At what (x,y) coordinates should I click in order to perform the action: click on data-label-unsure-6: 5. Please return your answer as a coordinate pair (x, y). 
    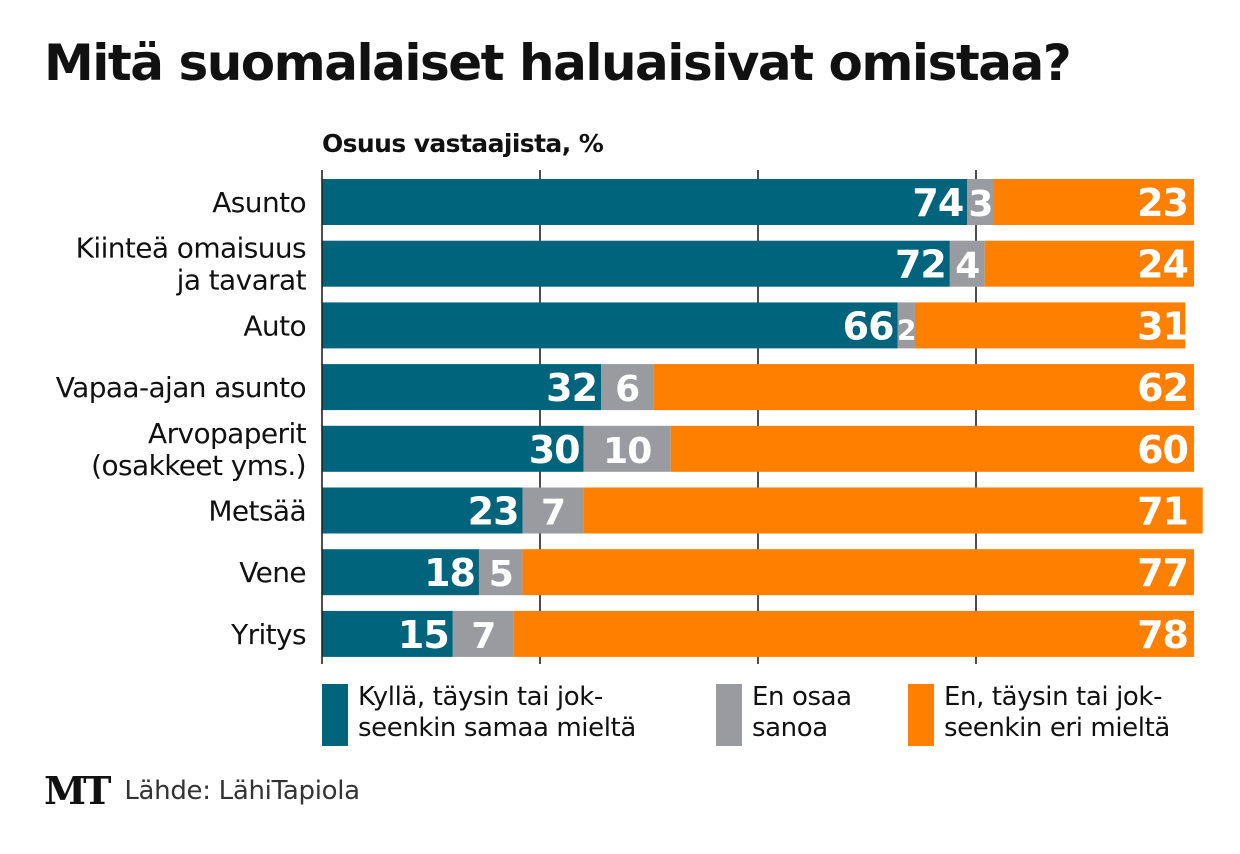
    Looking at the image, I should click on (501, 574).